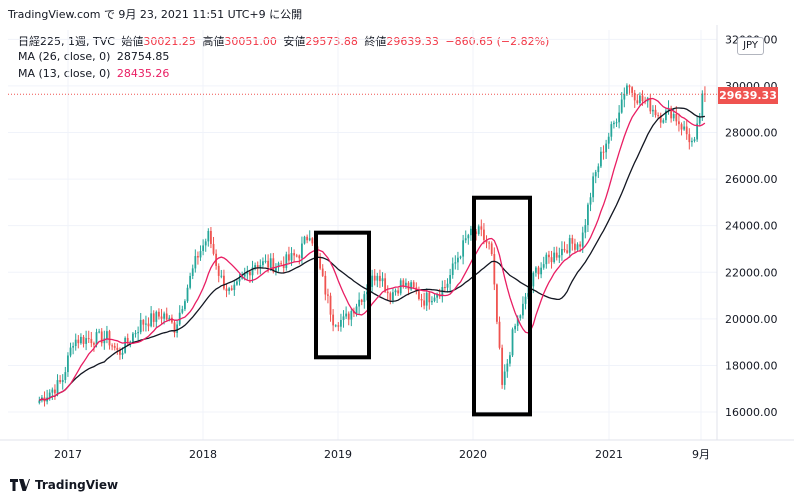 The height and width of the screenshot is (503, 794). Describe the element at coordinates (473, 454) in the screenshot. I see `x-tick-label: 2020` at that location.